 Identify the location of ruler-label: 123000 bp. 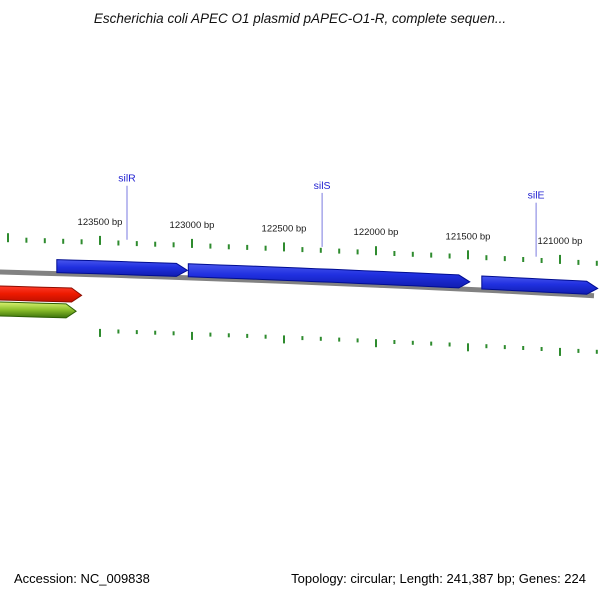
(192, 225).